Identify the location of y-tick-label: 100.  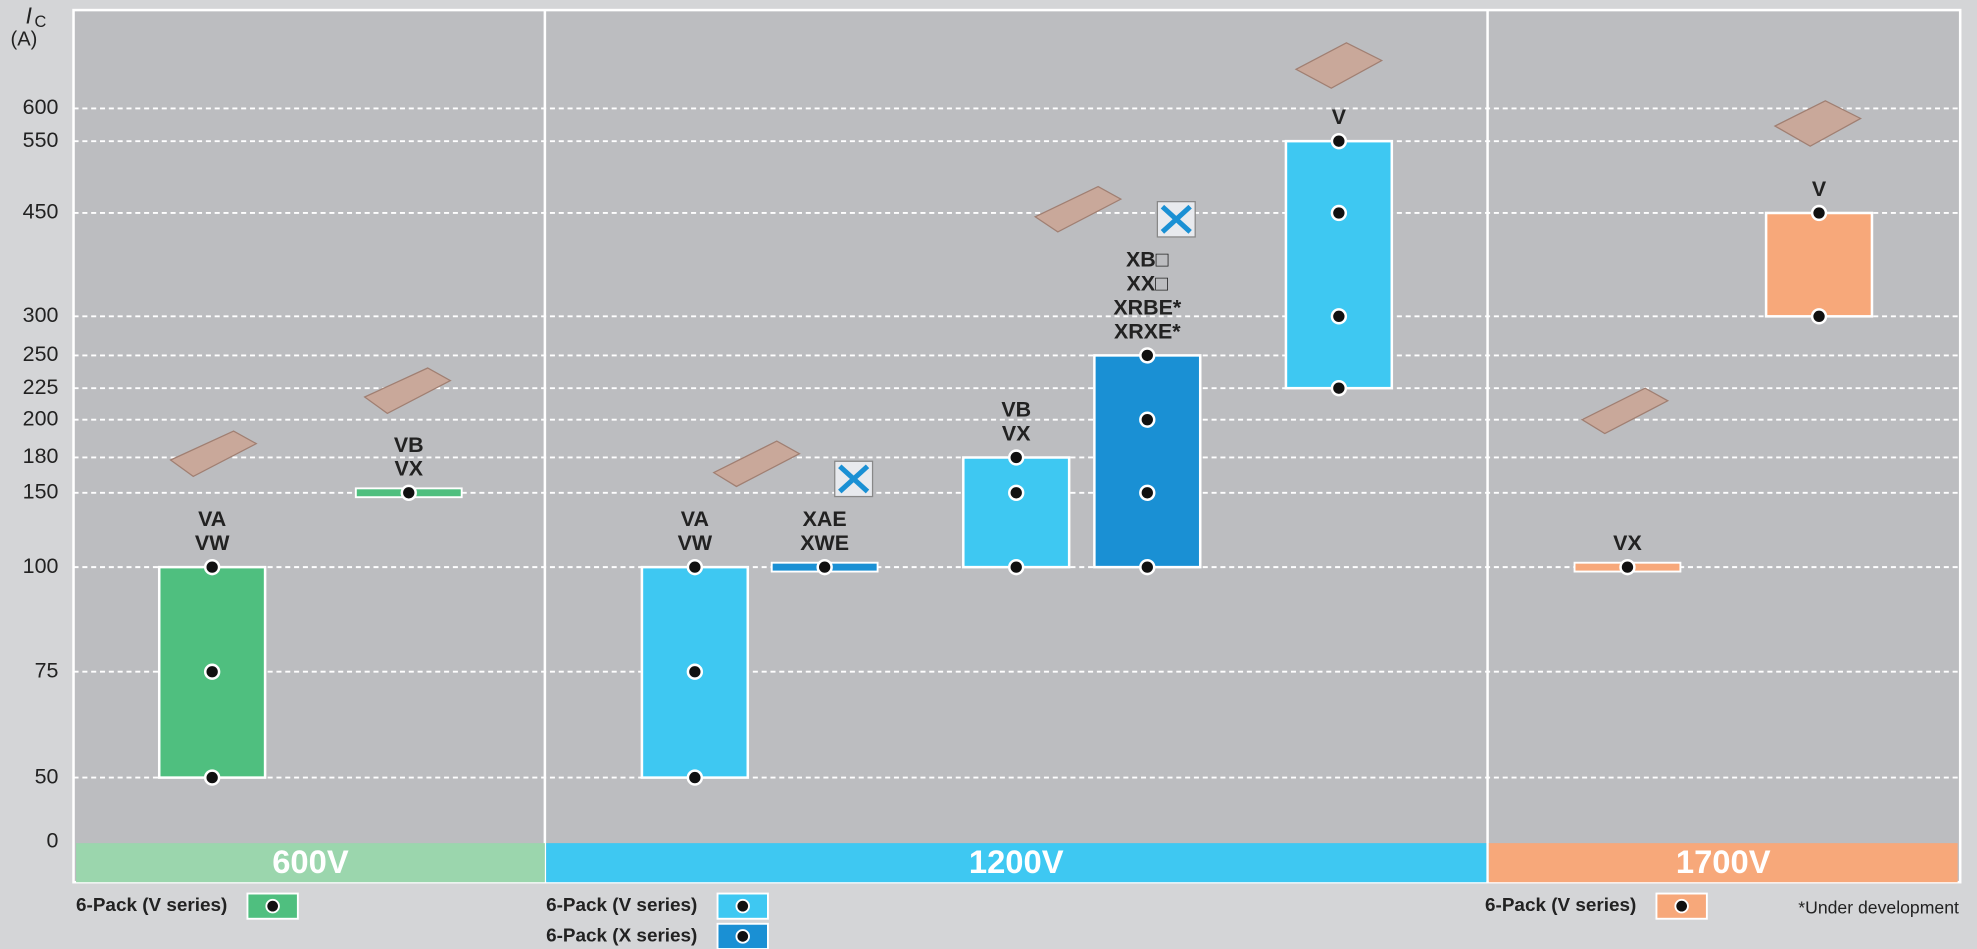
(41, 566).